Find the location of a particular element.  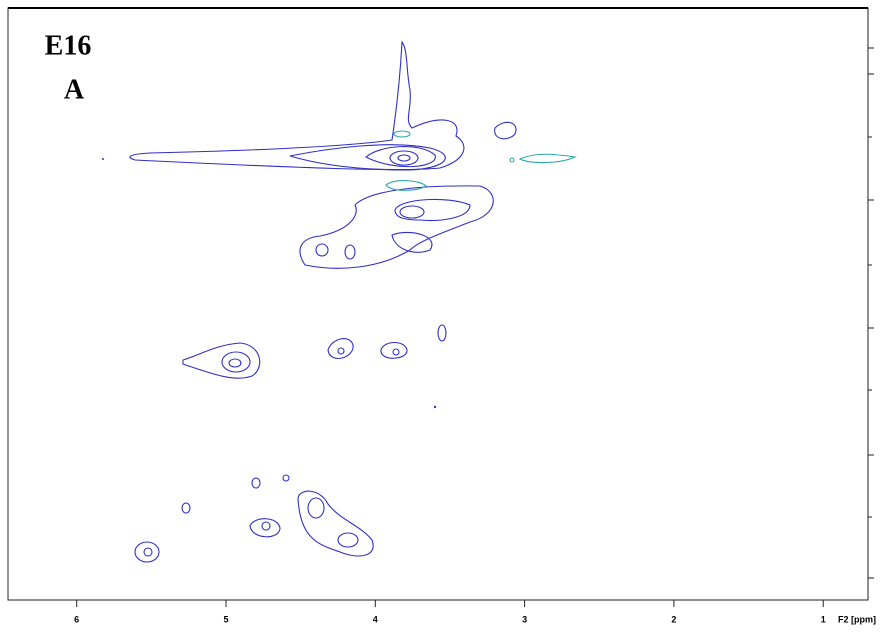

x-tick-label: 6 is located at coordinates (76, 619).